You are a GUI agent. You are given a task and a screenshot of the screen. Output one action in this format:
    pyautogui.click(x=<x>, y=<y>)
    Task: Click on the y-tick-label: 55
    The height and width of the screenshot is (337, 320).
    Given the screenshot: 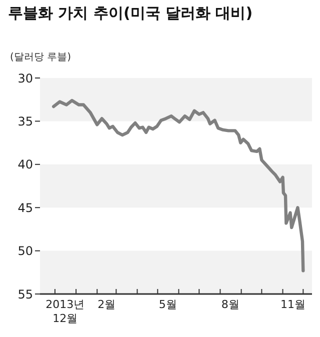 What is the action you would take?
    pyautogui.click(x=25, y=294)
    